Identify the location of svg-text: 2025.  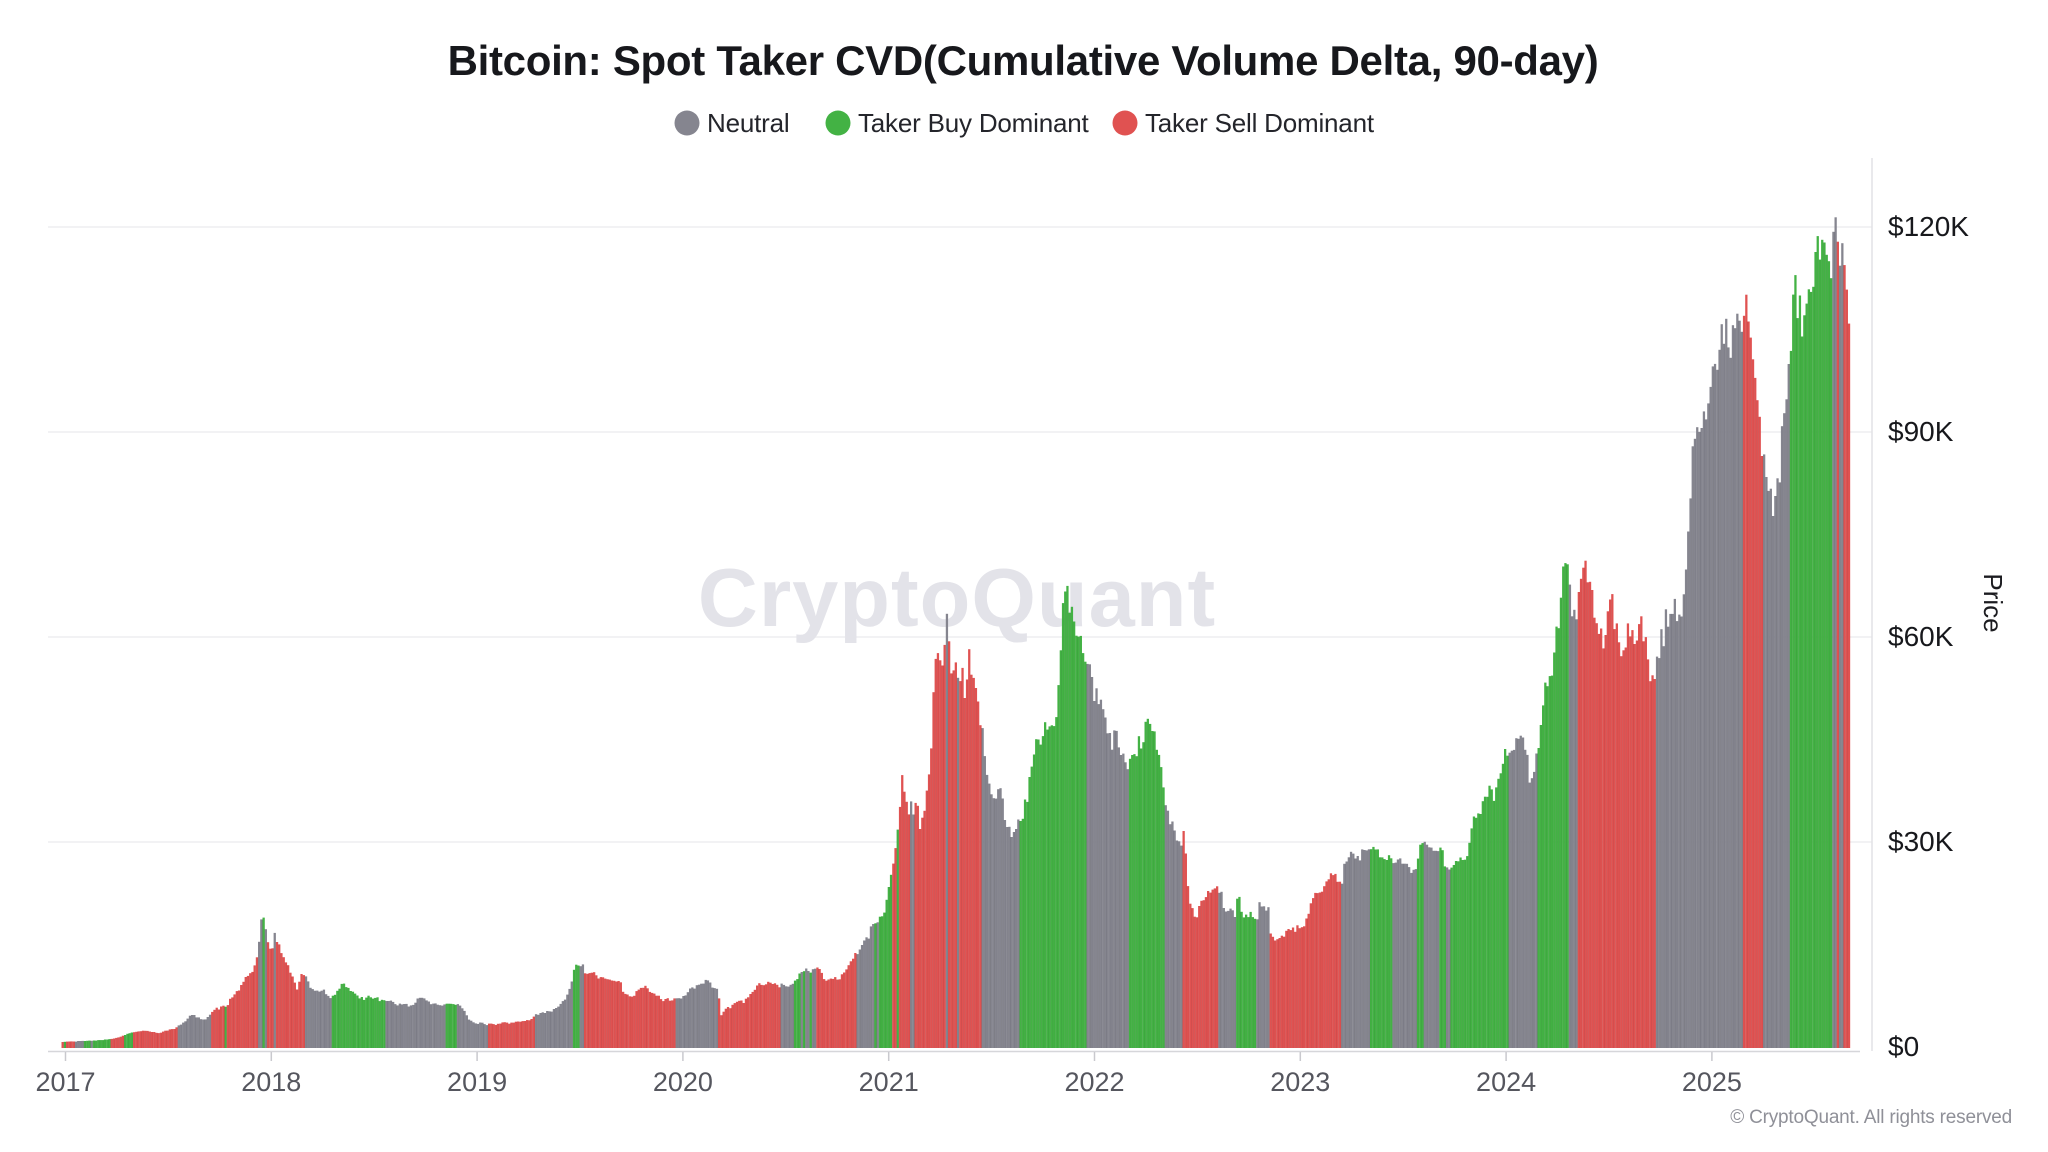
(1712, 1082).